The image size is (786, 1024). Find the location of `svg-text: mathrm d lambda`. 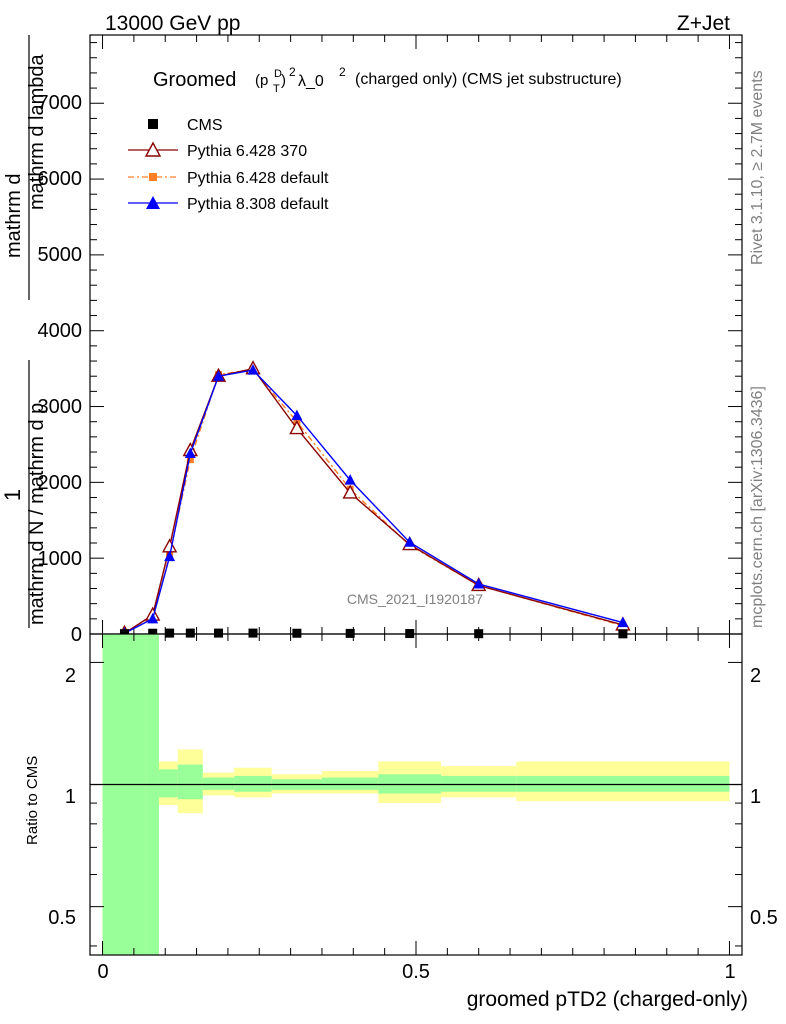

svg-text: mathrm d lambda is located at coordinates (37, 132).